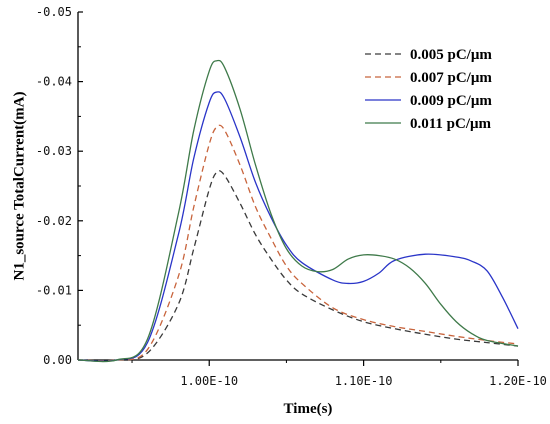 The height and width of the screenshot is (424, 550). I want to click on legend-label-1: 0.005 pC/μm, so click(451, 55).